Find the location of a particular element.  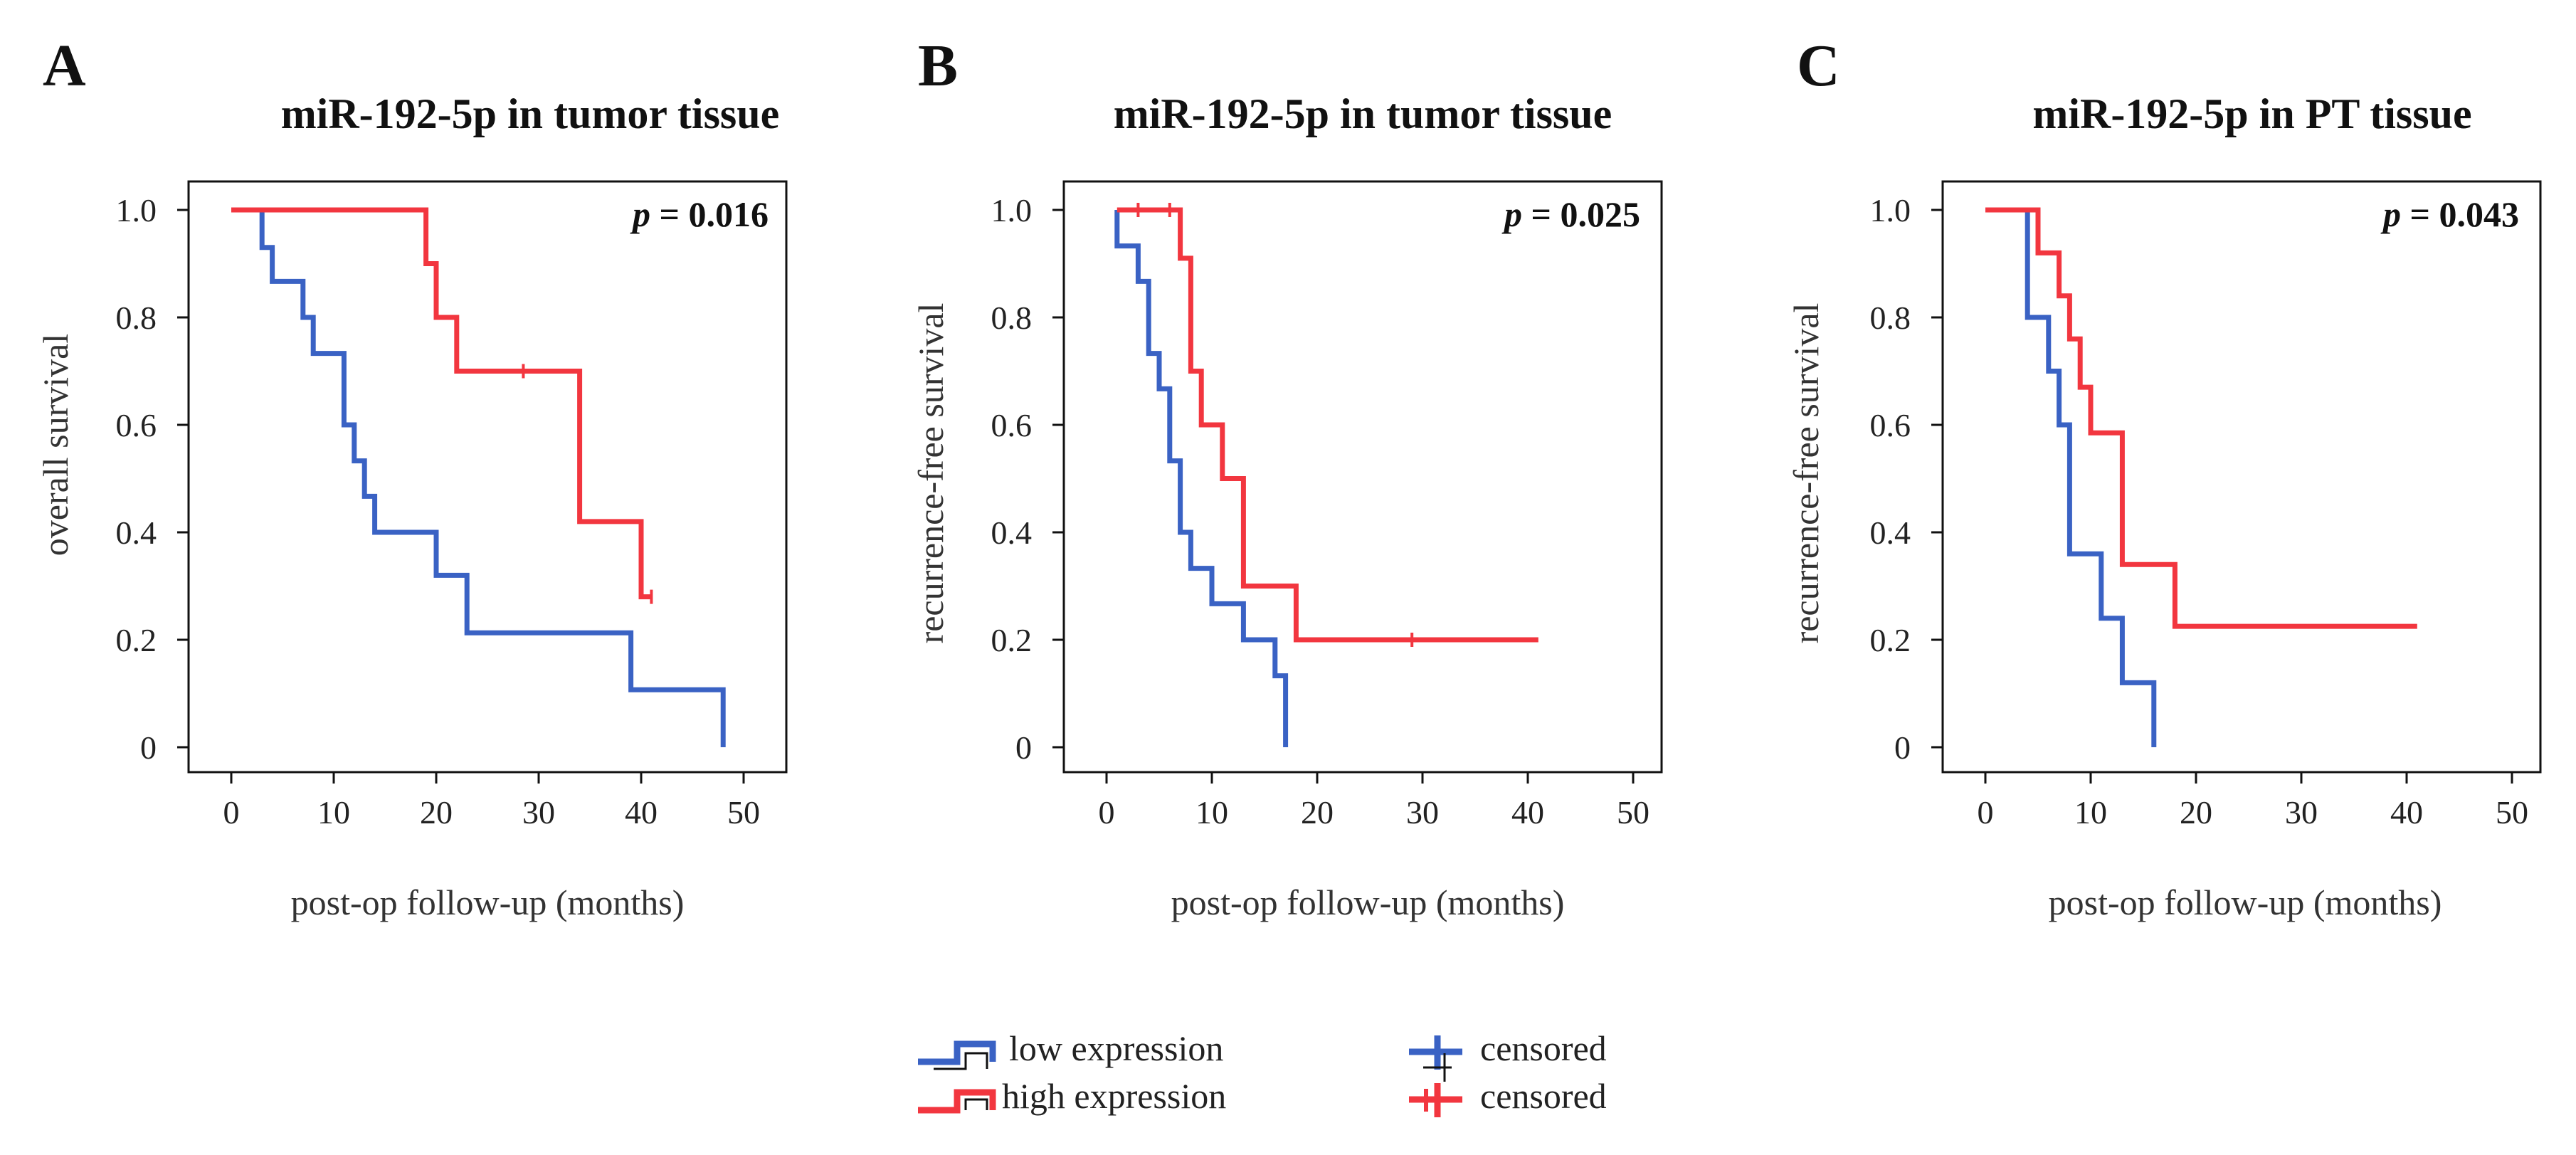

p-number: = 0.025 is located at coordinates (1581, 214).